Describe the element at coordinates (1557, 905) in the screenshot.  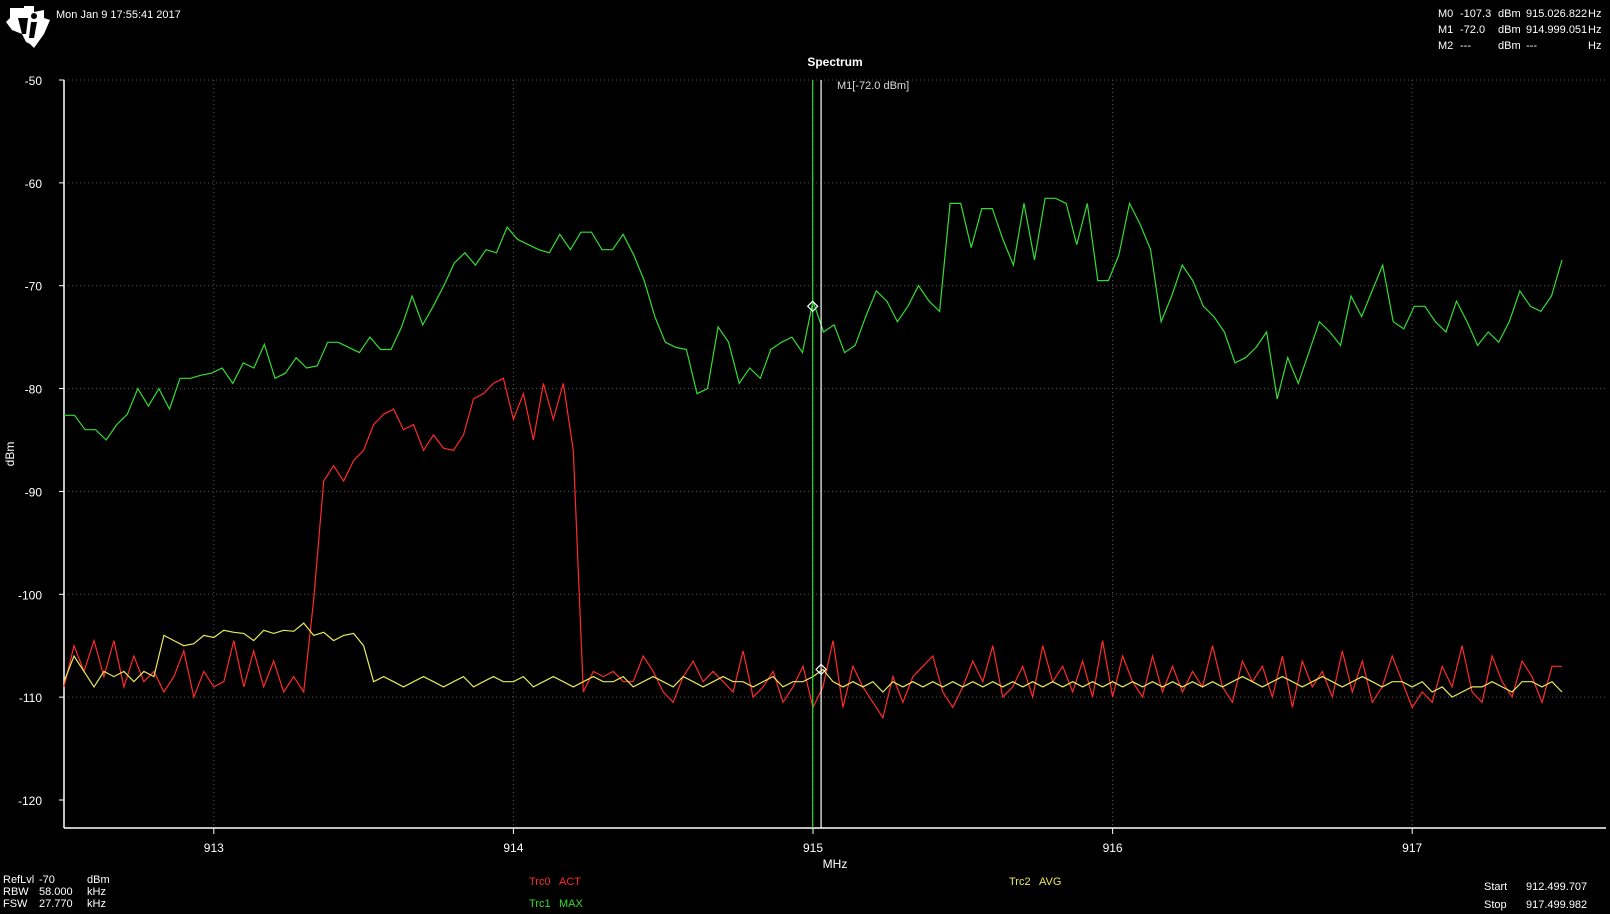
I see `sweep-stop-value: 917.499.982` at that location.